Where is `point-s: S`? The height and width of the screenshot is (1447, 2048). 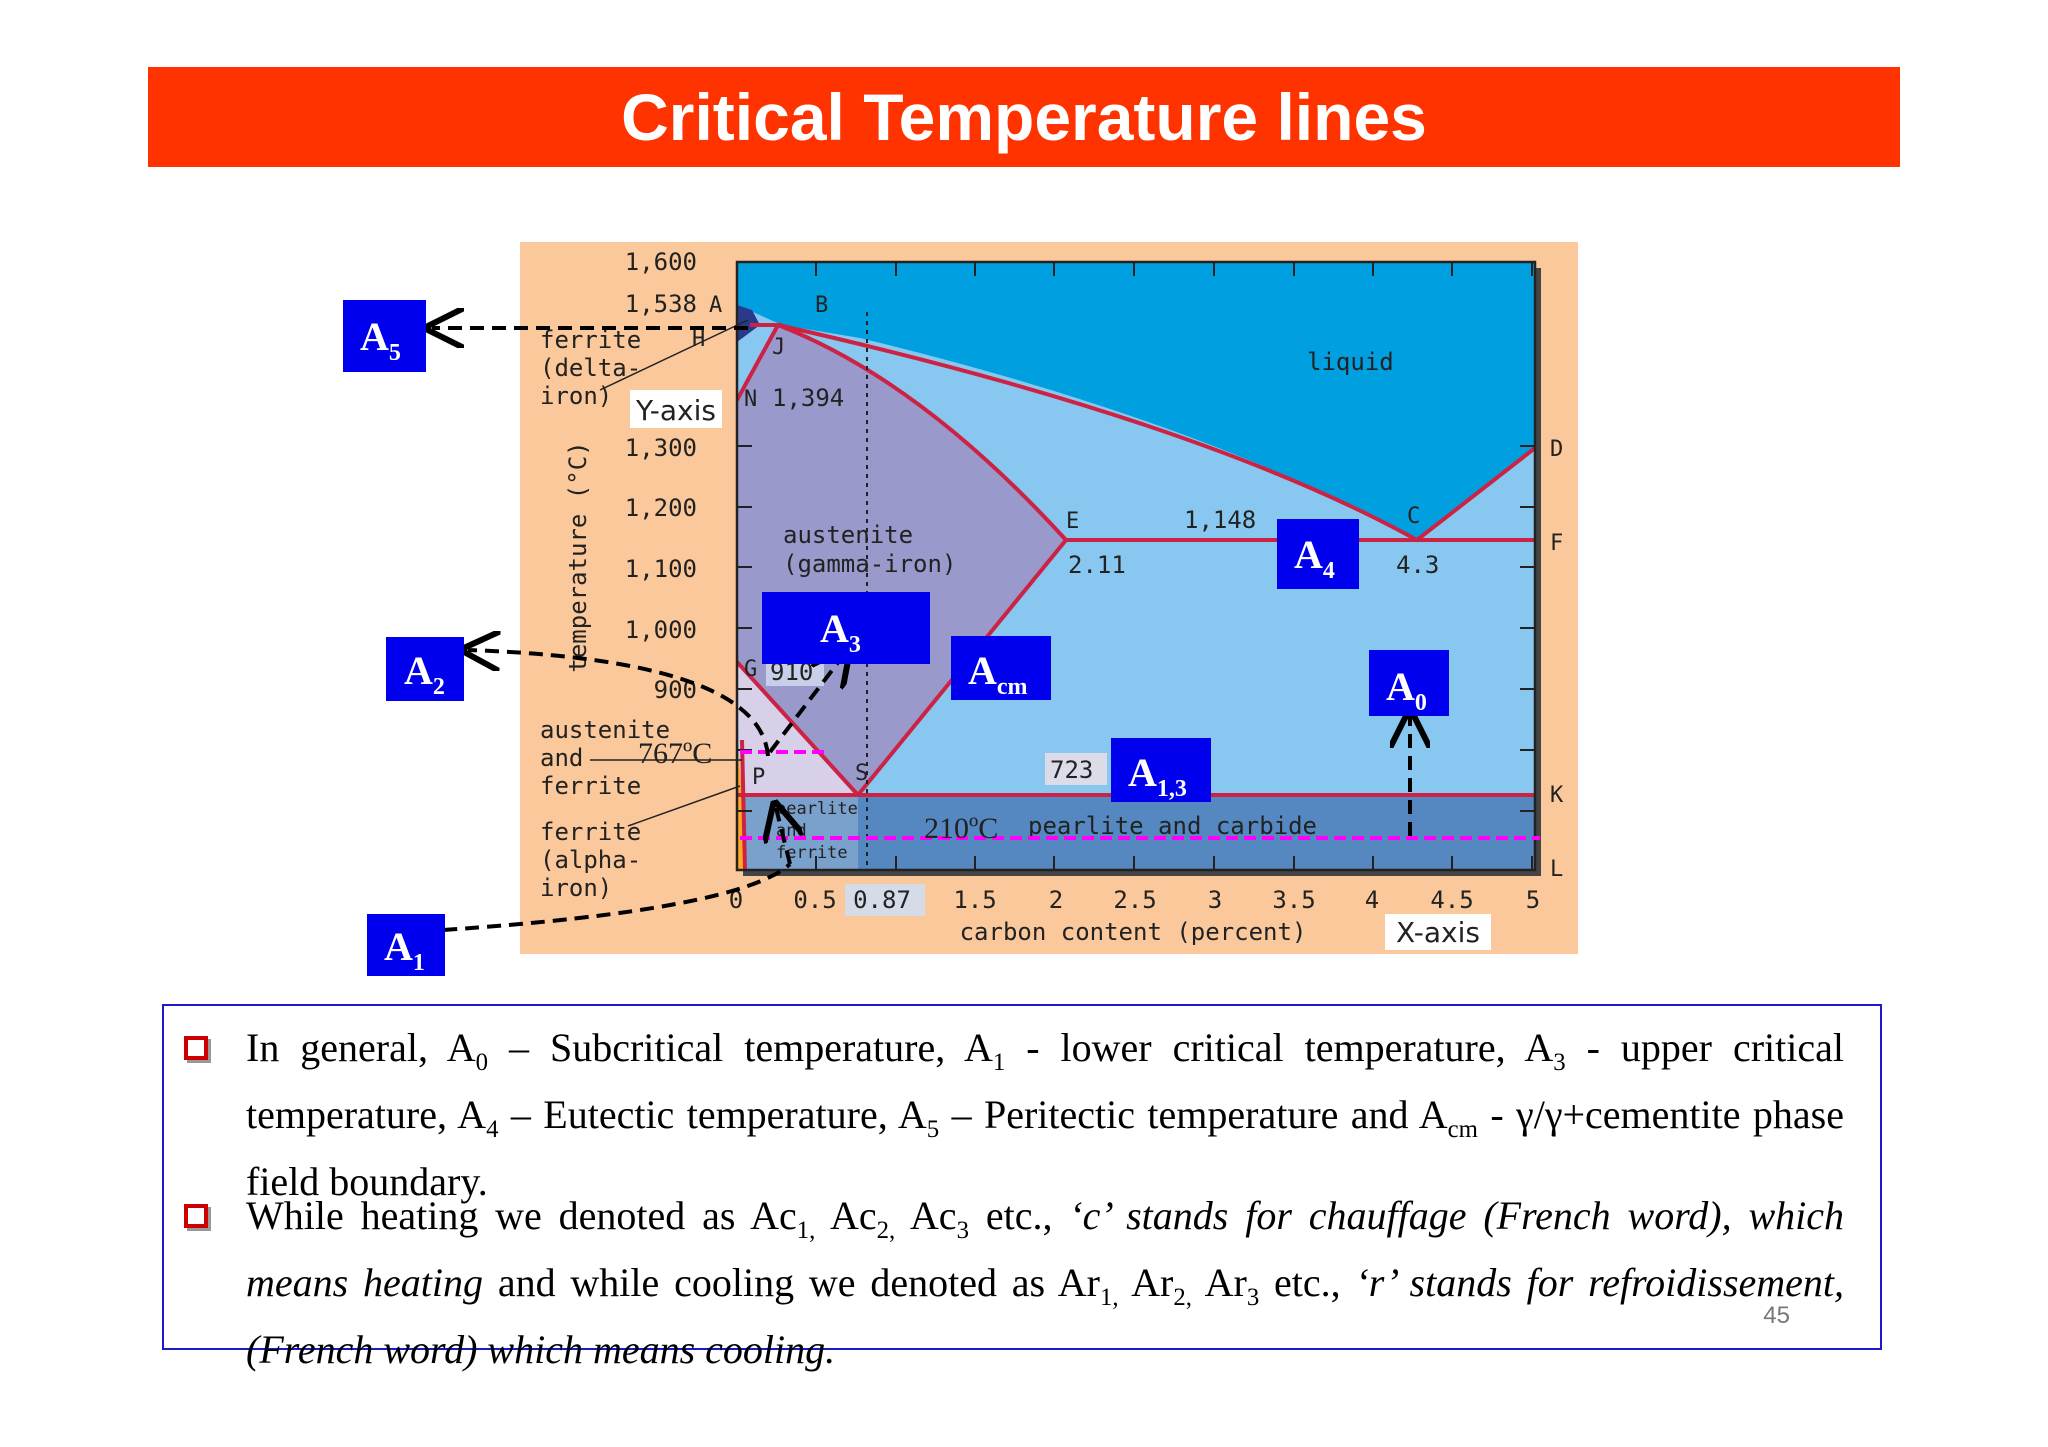
point-s: S is located at coordinates (861, 773).